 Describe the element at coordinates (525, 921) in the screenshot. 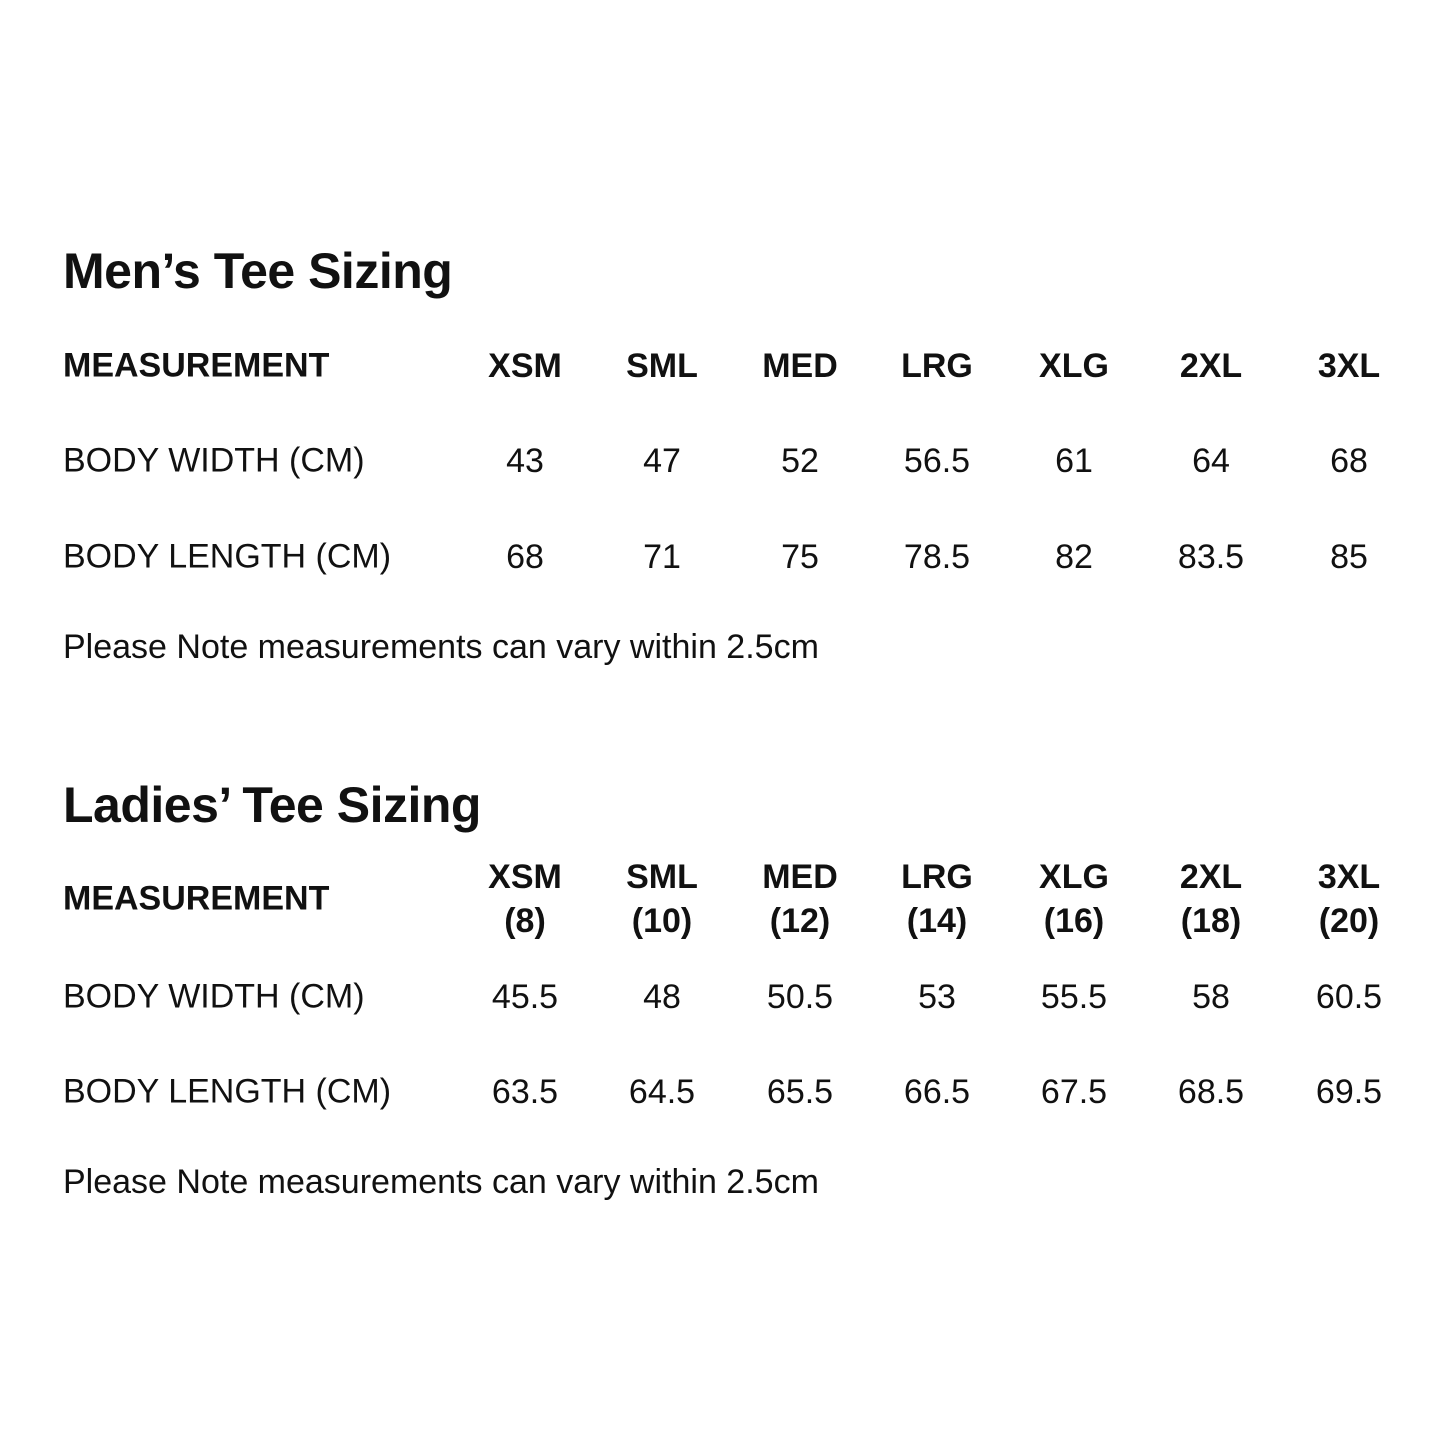

I see `column-header-line: (8)` at that location.